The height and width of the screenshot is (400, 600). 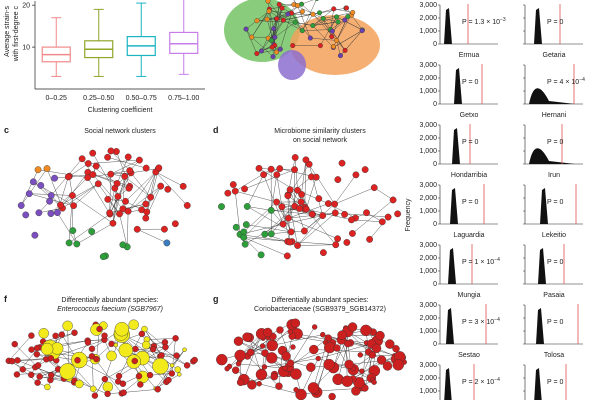 What do you see at coordinates (408, 215) in the screenshot?
I see `y-axis-label: Frequency` at bounding box center [408, 215].